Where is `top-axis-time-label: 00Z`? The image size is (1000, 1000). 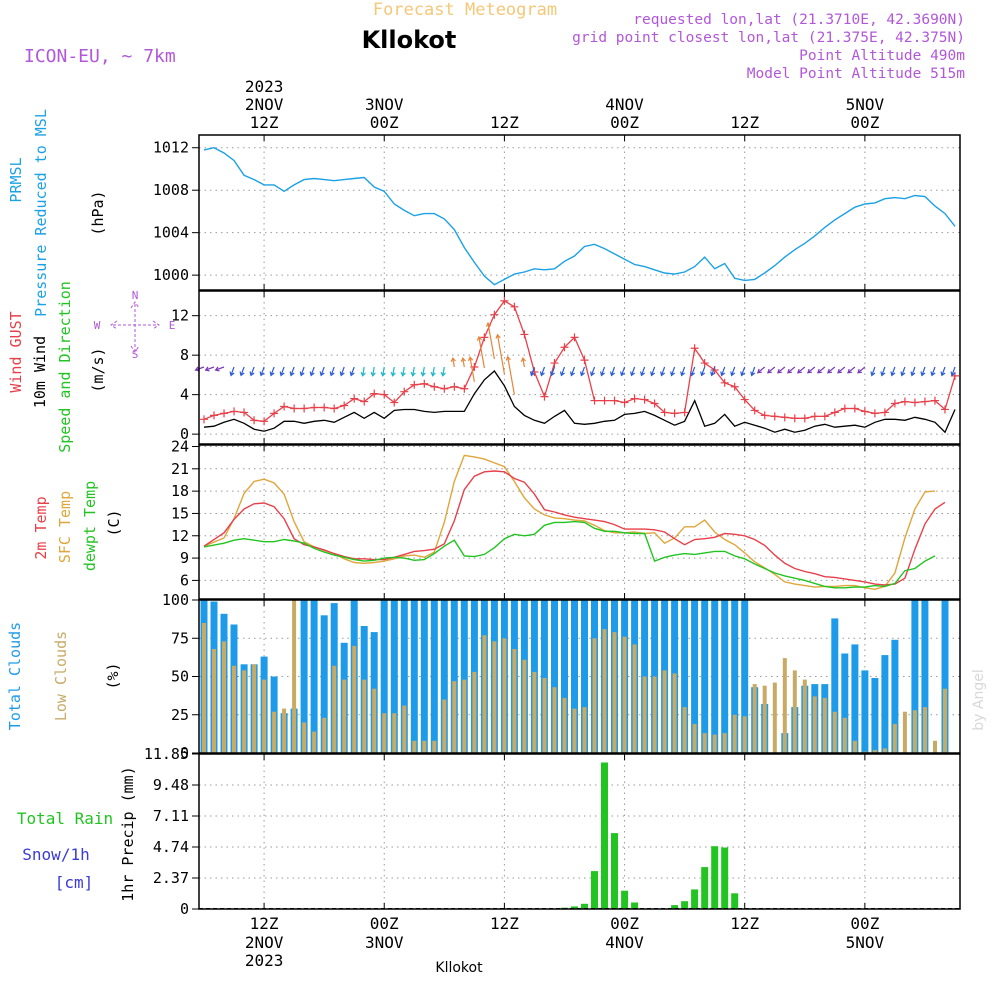
top-axis-time-label: 00Z is located at coordinates (864, 122).